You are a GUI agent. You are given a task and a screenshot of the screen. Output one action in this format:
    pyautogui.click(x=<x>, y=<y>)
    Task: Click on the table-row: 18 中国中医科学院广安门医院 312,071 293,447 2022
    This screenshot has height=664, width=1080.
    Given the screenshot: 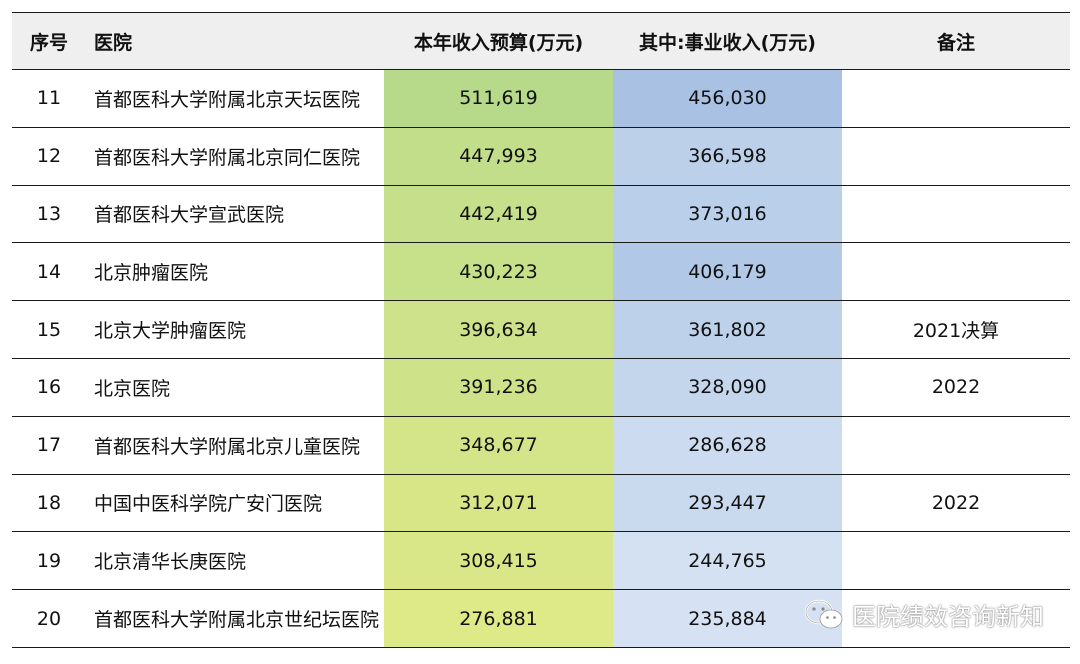 What is the action you would take?
    pyautogui.click(x=541, y=503)
    